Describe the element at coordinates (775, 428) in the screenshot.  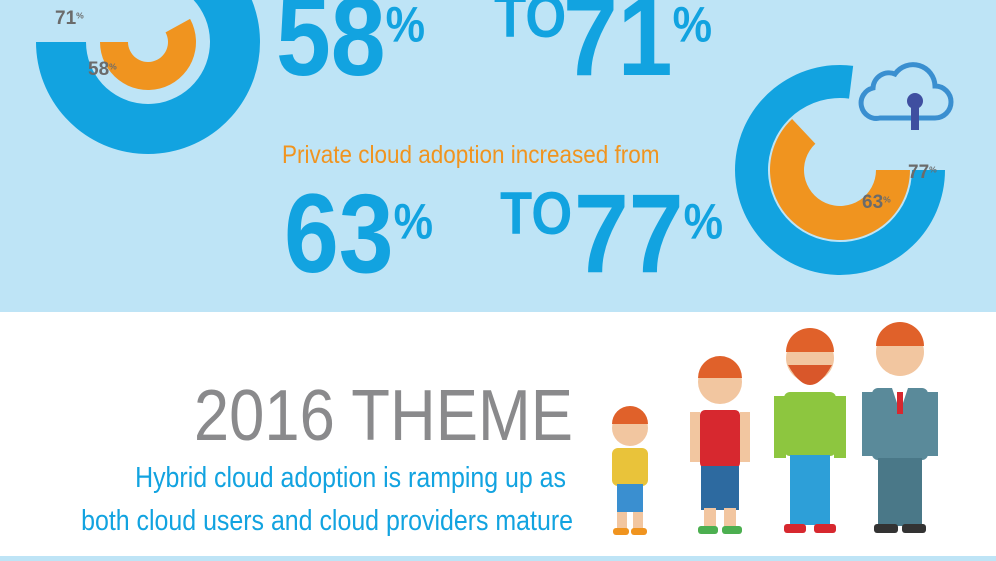
I see `people-illustration` at that location.